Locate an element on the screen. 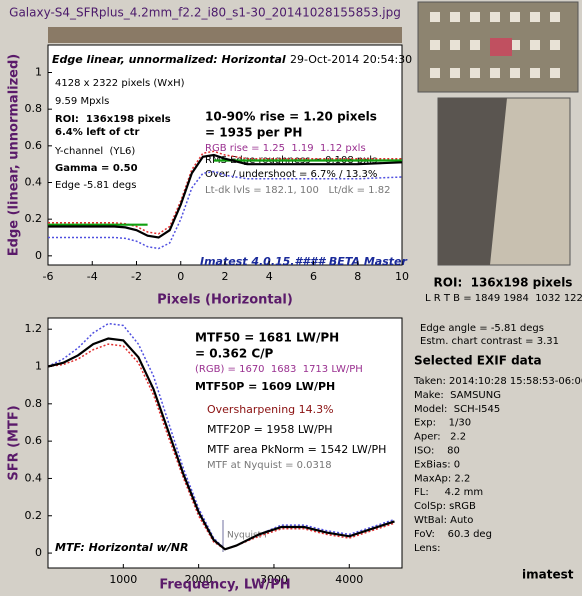 This screenshot has width=582, height=596. x-tick-label: 10 is located at coordinates (402, 276).